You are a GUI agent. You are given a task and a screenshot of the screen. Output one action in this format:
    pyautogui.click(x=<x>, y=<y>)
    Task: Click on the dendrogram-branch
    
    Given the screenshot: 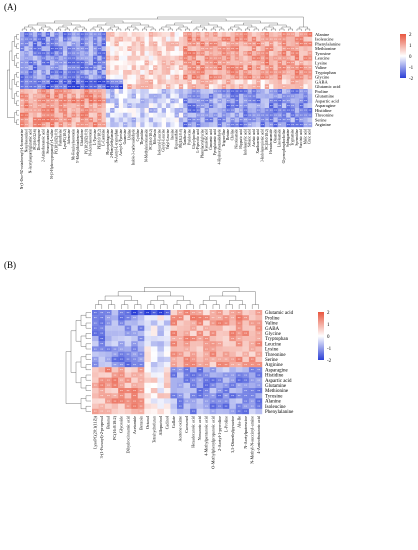 What is the action you would take?
    pyautogui.click(x=15, y=117)
    